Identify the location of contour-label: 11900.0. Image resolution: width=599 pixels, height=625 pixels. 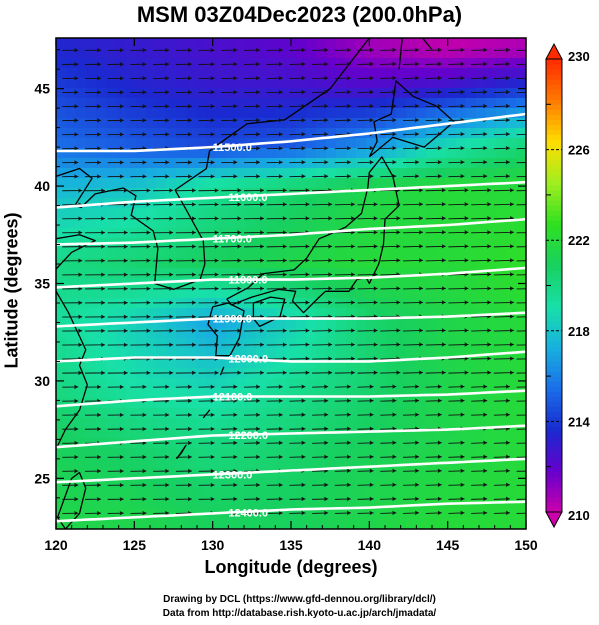
(232, 320).